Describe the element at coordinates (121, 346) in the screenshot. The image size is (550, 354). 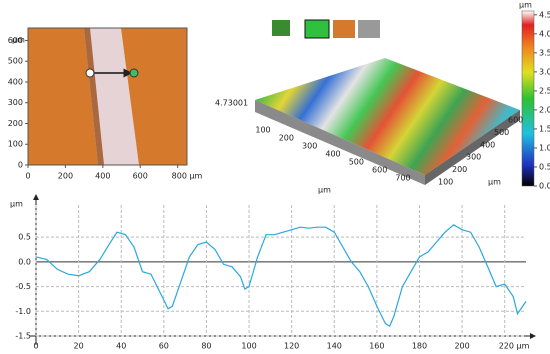
I see `x-tick-label: 40` at that location.